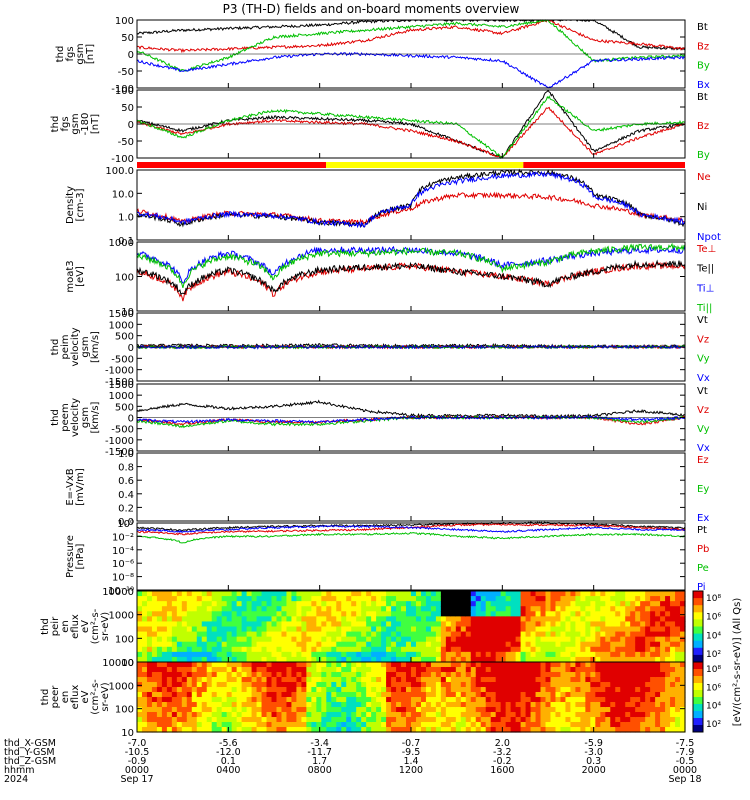 The width and height of the screenshot is (750, 800). What do you see at coordinates (703, 46) in the screenshot?
I see `legend-label: Bz` at bounding box center [703, 46].